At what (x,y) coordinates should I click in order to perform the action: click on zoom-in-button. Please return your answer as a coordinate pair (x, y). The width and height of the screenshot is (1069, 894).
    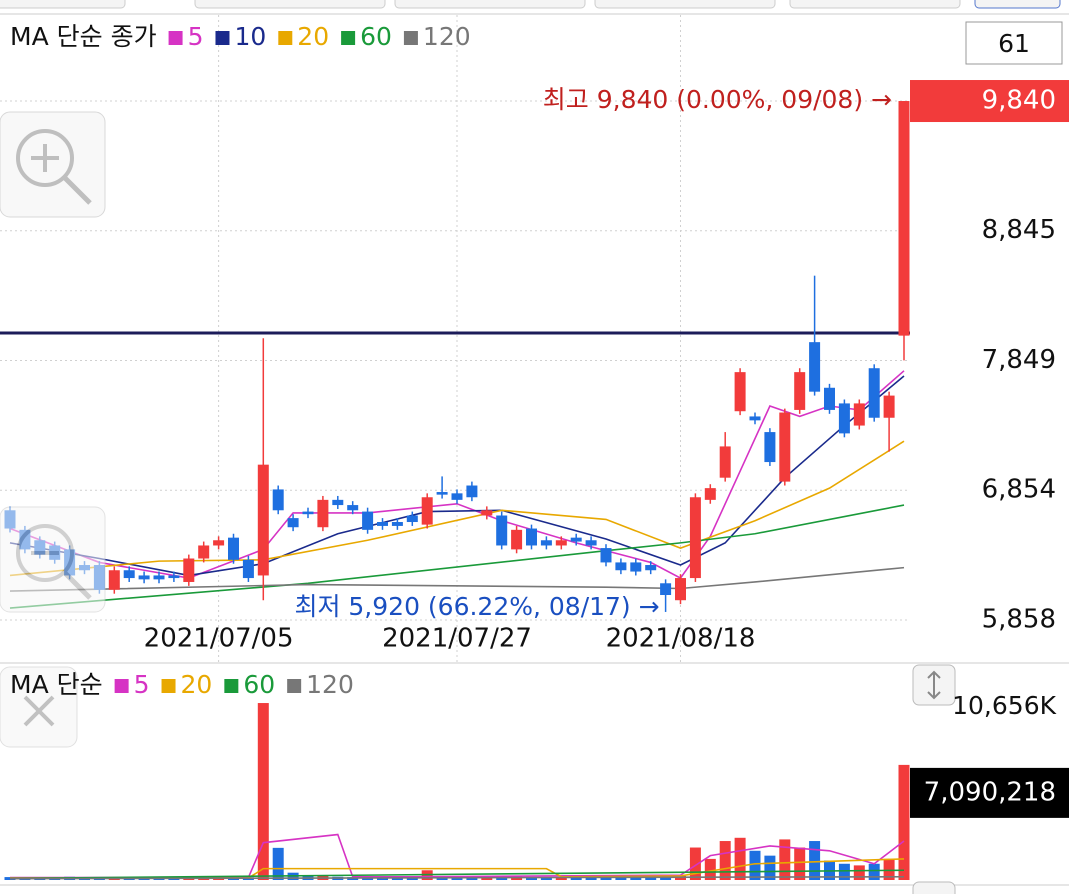
    Looking at the image, I should click on (53, 164).